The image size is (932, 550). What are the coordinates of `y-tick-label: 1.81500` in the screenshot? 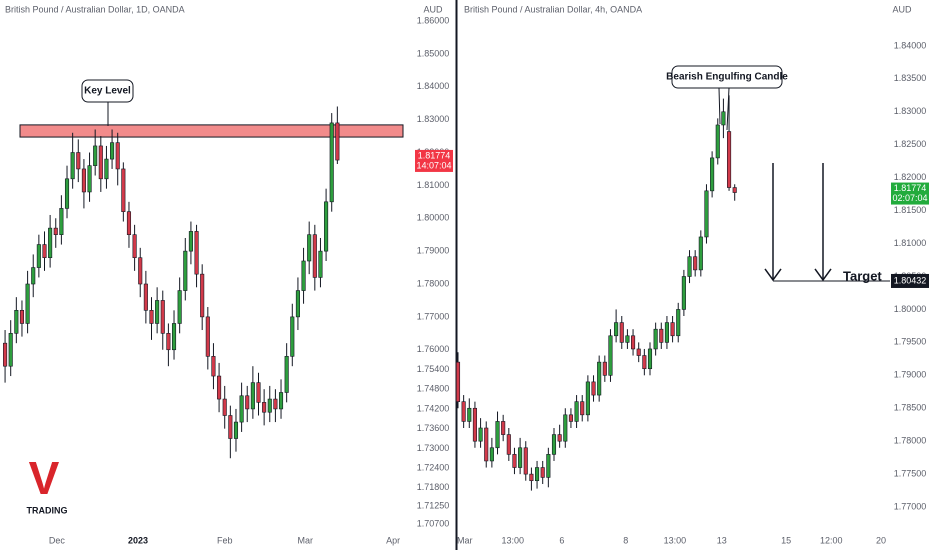 It's located at (910, 210).